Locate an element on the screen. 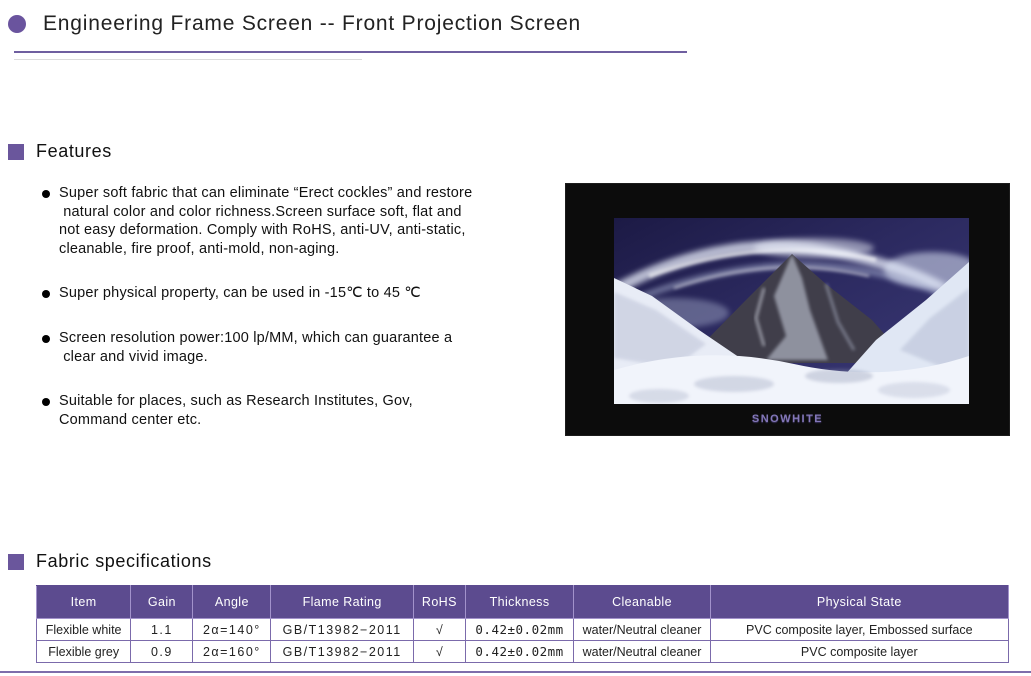  cell-item: Flexible grey is located at coordinates (83, 651).